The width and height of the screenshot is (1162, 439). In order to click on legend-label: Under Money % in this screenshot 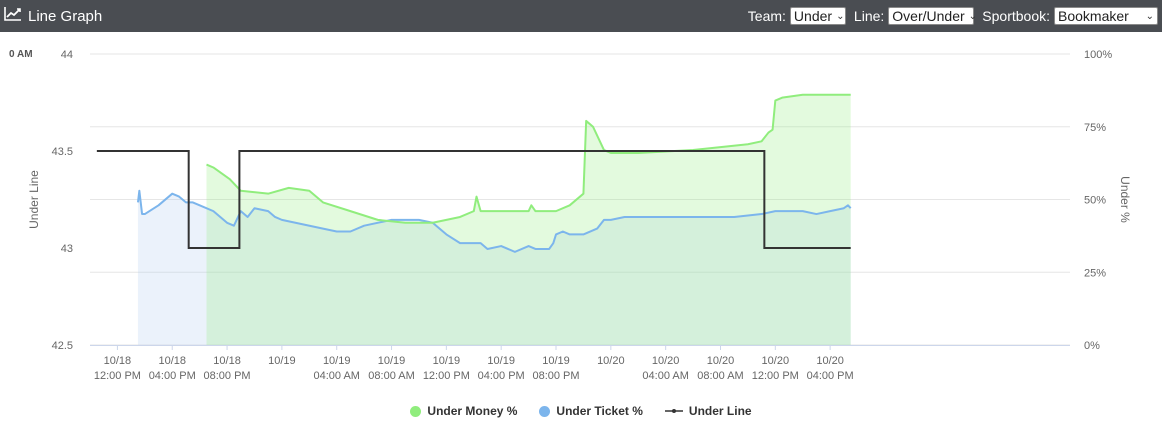, I will do `click(472, 411)`.